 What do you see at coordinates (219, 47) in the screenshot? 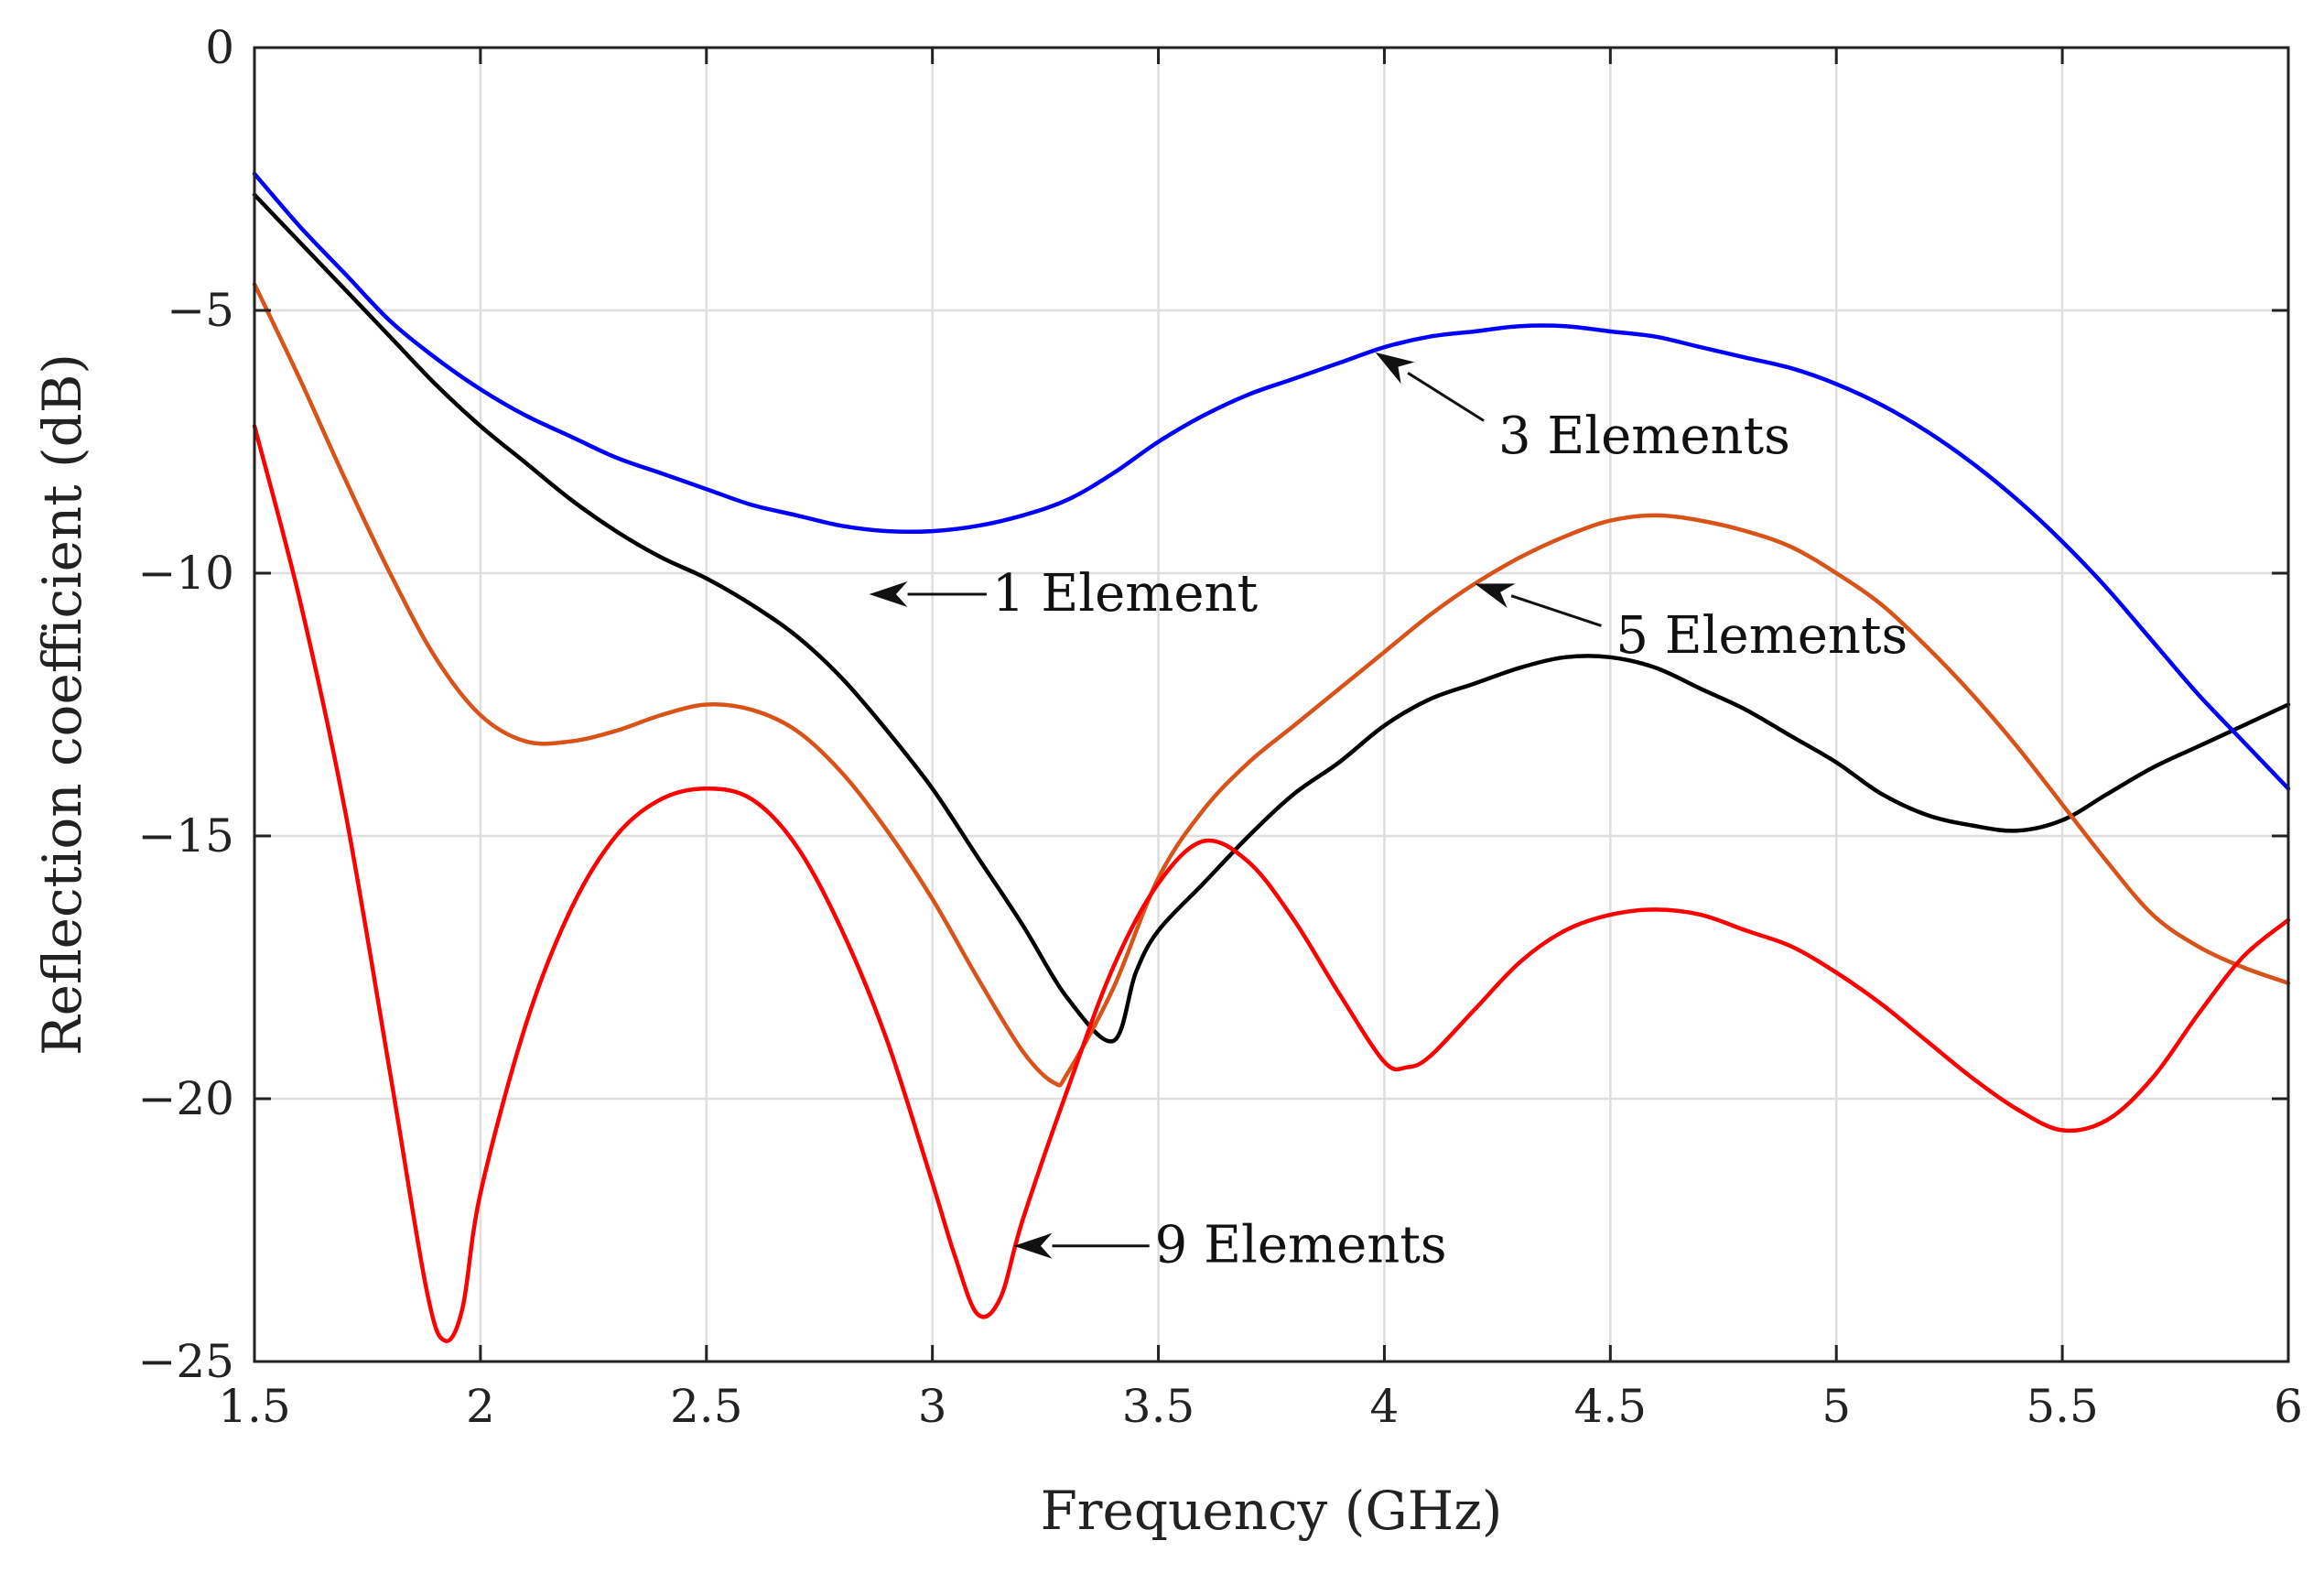
I see `y-tick-label: 0` at bounding box center [219, 47].